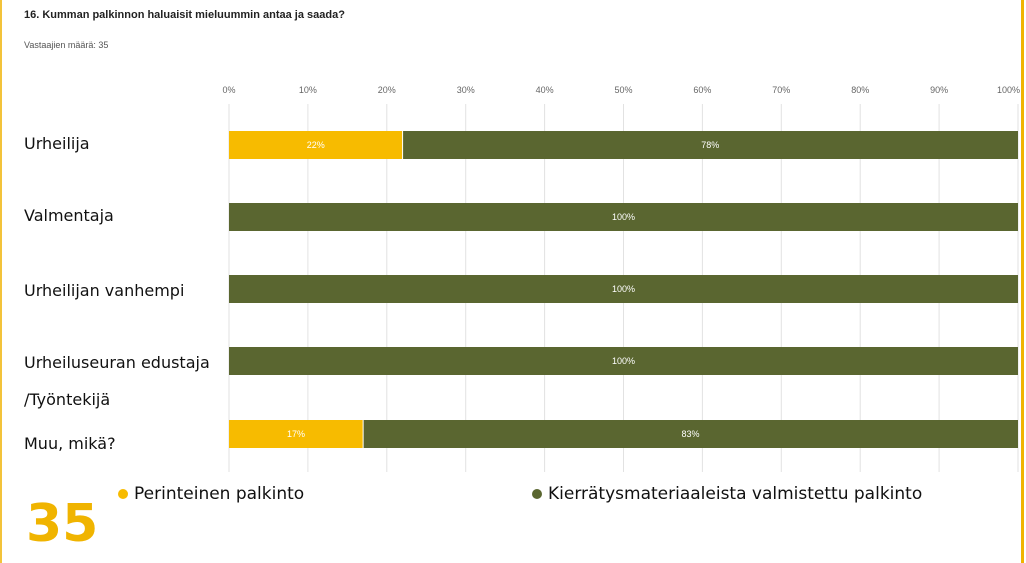 Image resolution: width=1026 pixels, height=563 pixels. I want to click on category-label: /Työntekijä, so click(67, 399).